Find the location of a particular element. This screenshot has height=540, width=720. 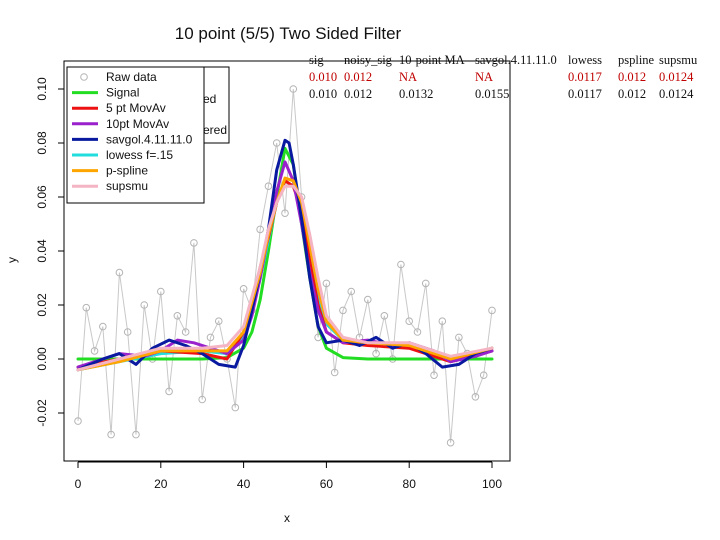

legend-entry: savgol.4.11.11.0 is located at coordinates (132, 139).